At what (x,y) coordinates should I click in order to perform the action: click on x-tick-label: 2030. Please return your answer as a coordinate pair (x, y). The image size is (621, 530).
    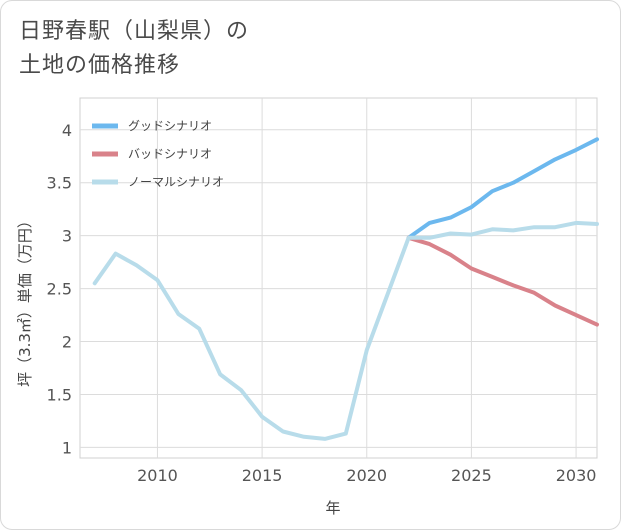
    Looking at the image, I should click on (576, 475).